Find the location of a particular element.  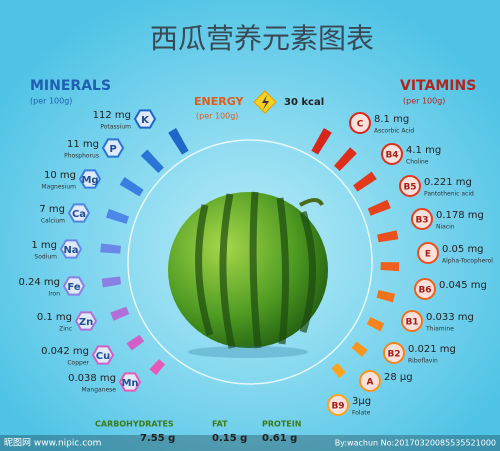

mineral-amount: 0.24 mg is located at coordinates (39, 282).